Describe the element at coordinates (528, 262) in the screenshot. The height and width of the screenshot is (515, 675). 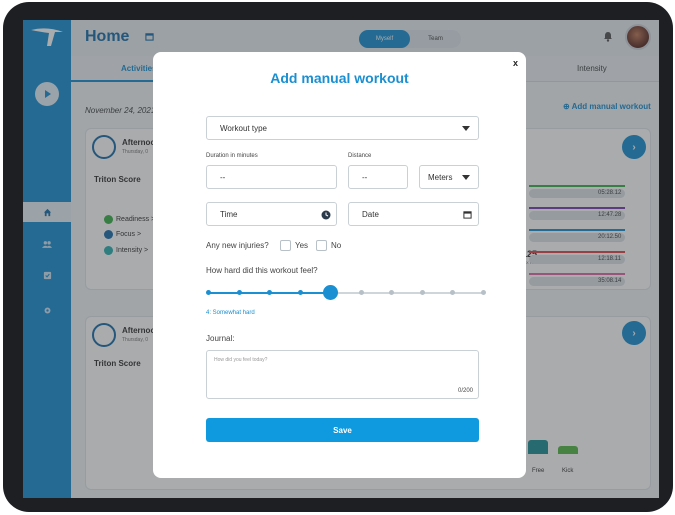
I see `max-hr-label: MAX HR` at that location.